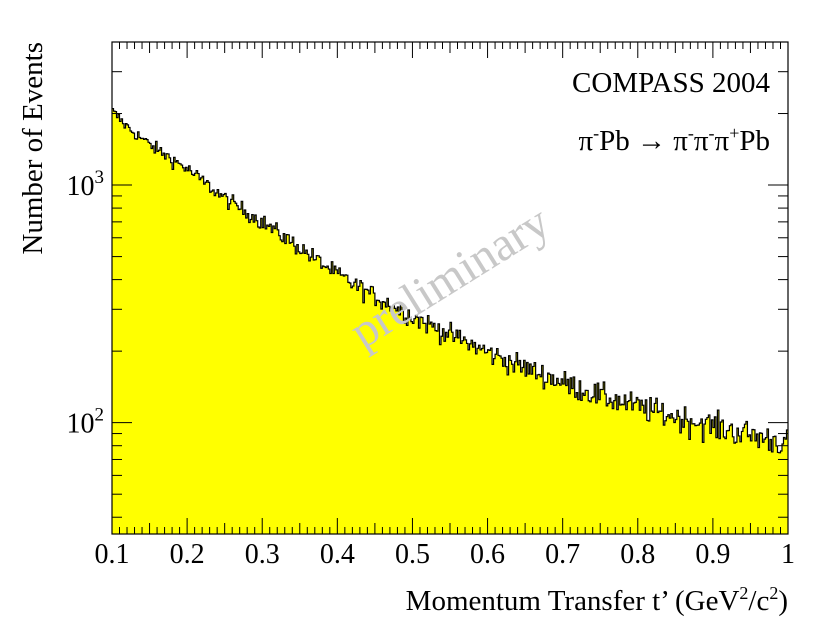  I want to click on y-tick-label: 10², so click(86, 422).